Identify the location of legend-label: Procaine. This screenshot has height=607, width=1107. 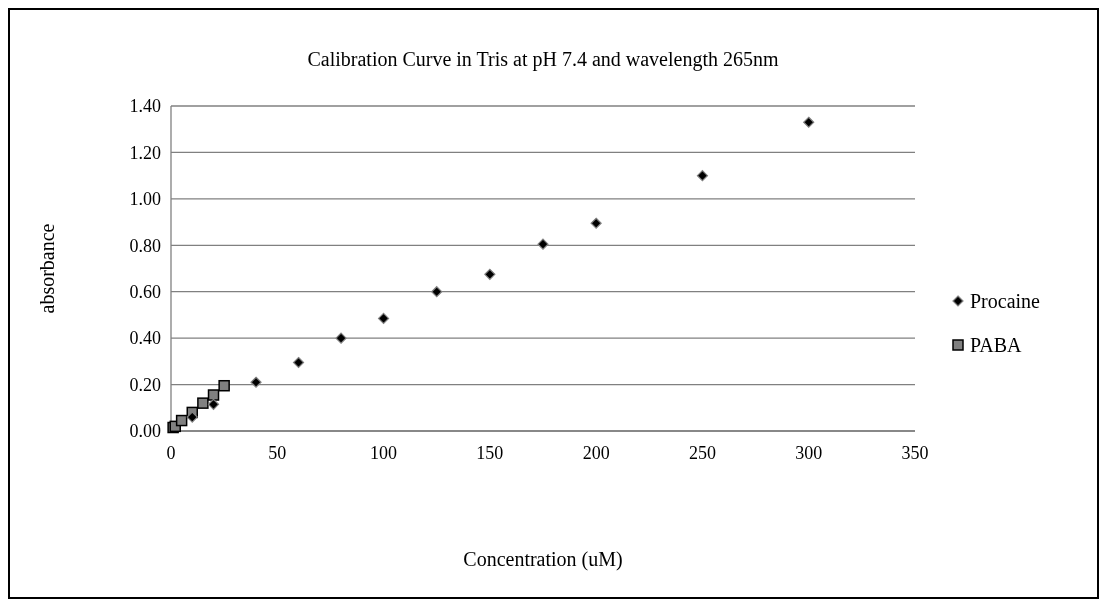
(1005, 301).